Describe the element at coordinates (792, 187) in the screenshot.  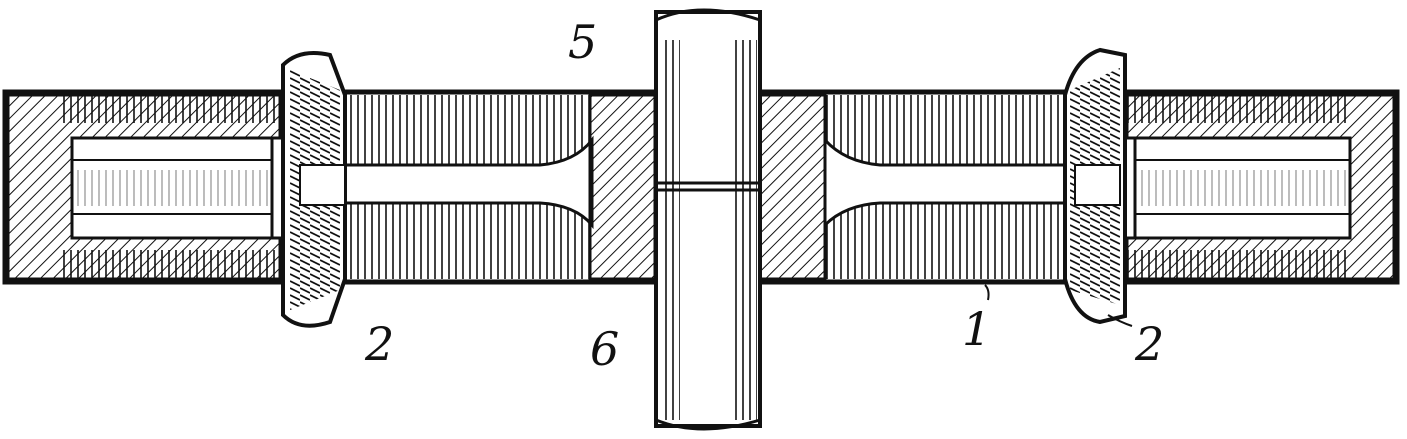
I see `housing-right-center-block` at that location.